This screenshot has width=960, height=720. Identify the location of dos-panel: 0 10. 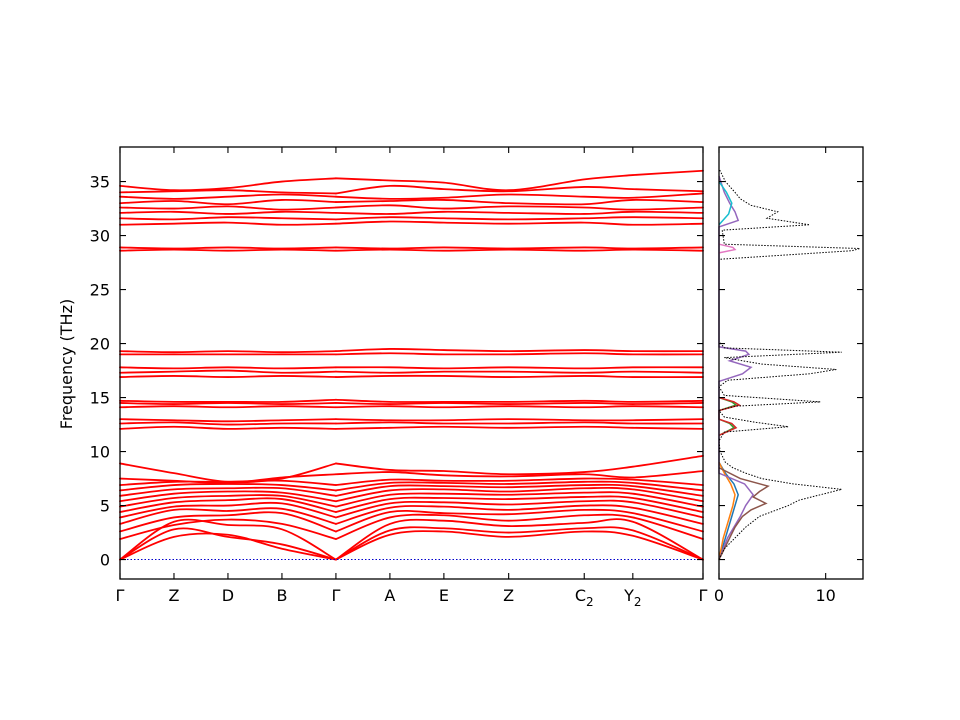
(789, 375).